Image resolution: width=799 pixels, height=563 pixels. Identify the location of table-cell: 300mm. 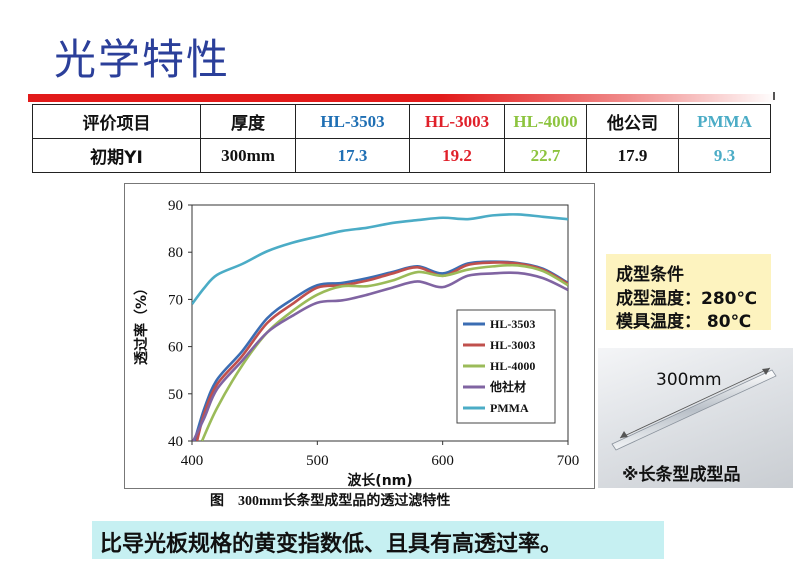
(248, 155).